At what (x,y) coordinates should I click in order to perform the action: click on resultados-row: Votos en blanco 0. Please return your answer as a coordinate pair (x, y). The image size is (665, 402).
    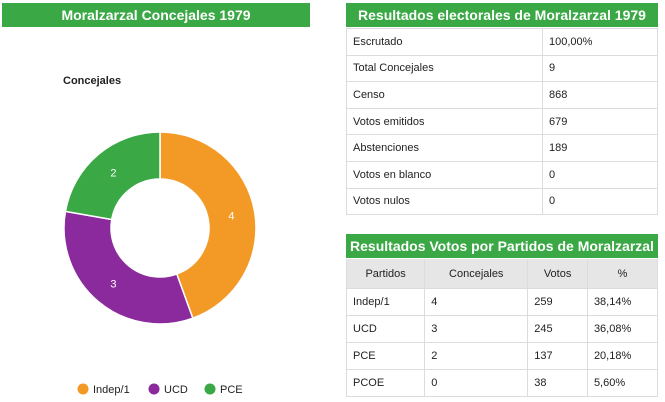
    Looking at the image, I should click on (502, 175).